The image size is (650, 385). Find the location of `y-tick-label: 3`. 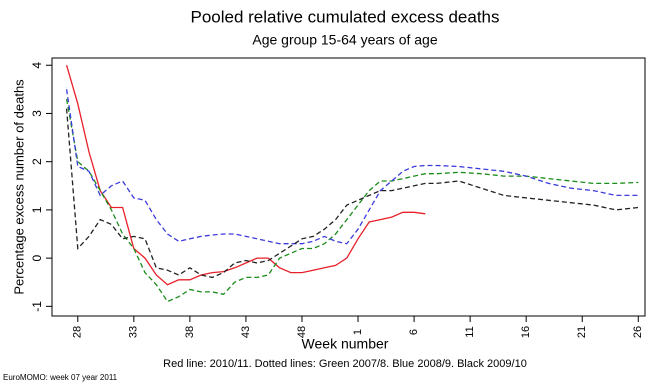

y-tick-label: 3 is located at coordinates (37, 113).